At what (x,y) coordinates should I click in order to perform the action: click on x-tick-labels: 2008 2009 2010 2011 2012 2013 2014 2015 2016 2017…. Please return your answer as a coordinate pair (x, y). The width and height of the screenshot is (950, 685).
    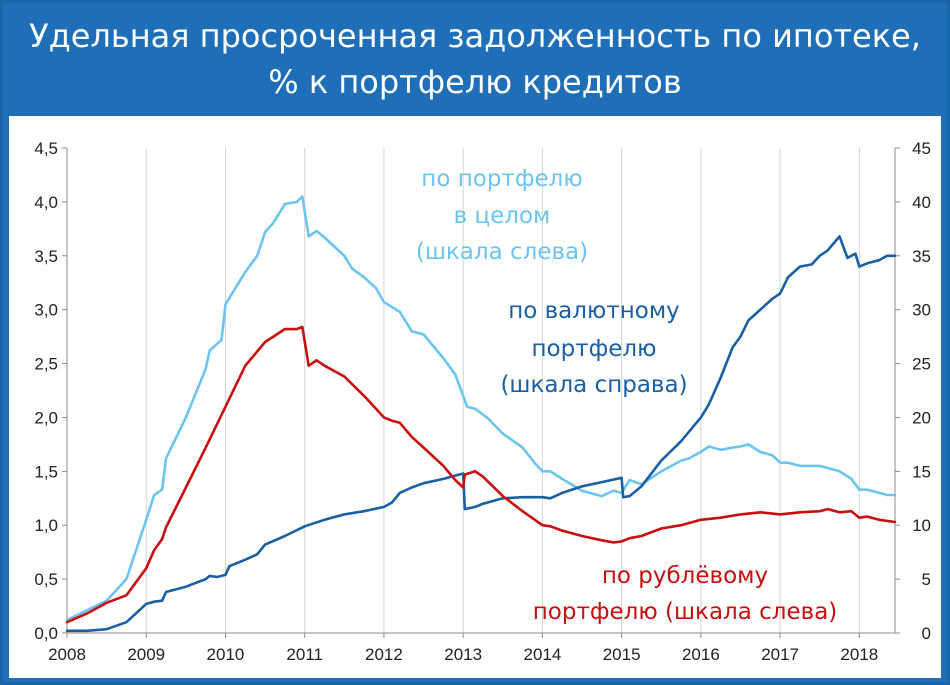
    Looking at the image, I should click on (463, 648).